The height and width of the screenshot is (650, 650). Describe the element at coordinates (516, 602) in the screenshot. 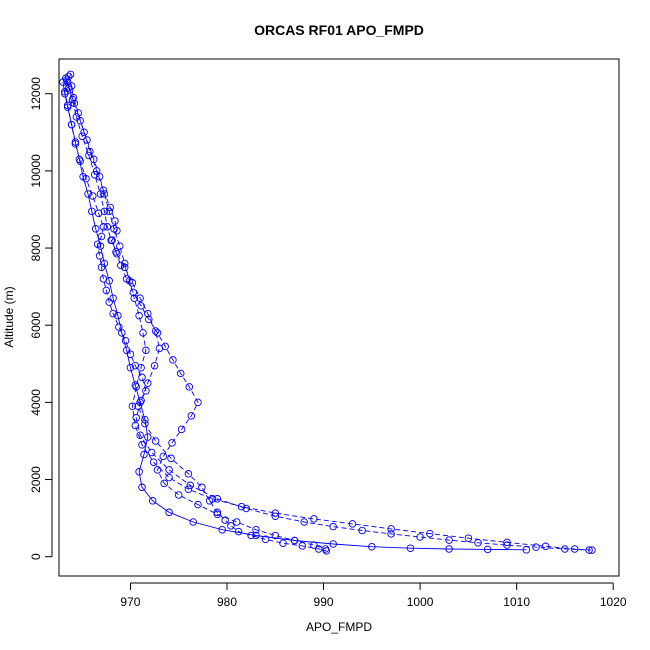

I see `x-tick-label: 1010` at that location.